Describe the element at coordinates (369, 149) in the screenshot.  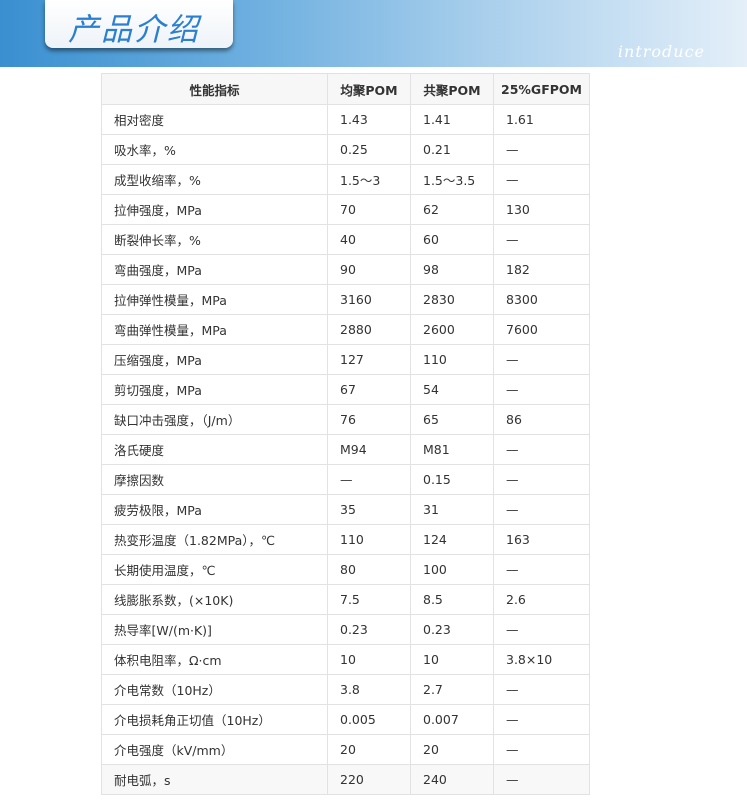
I see `value-cell: 0.25` at that location.